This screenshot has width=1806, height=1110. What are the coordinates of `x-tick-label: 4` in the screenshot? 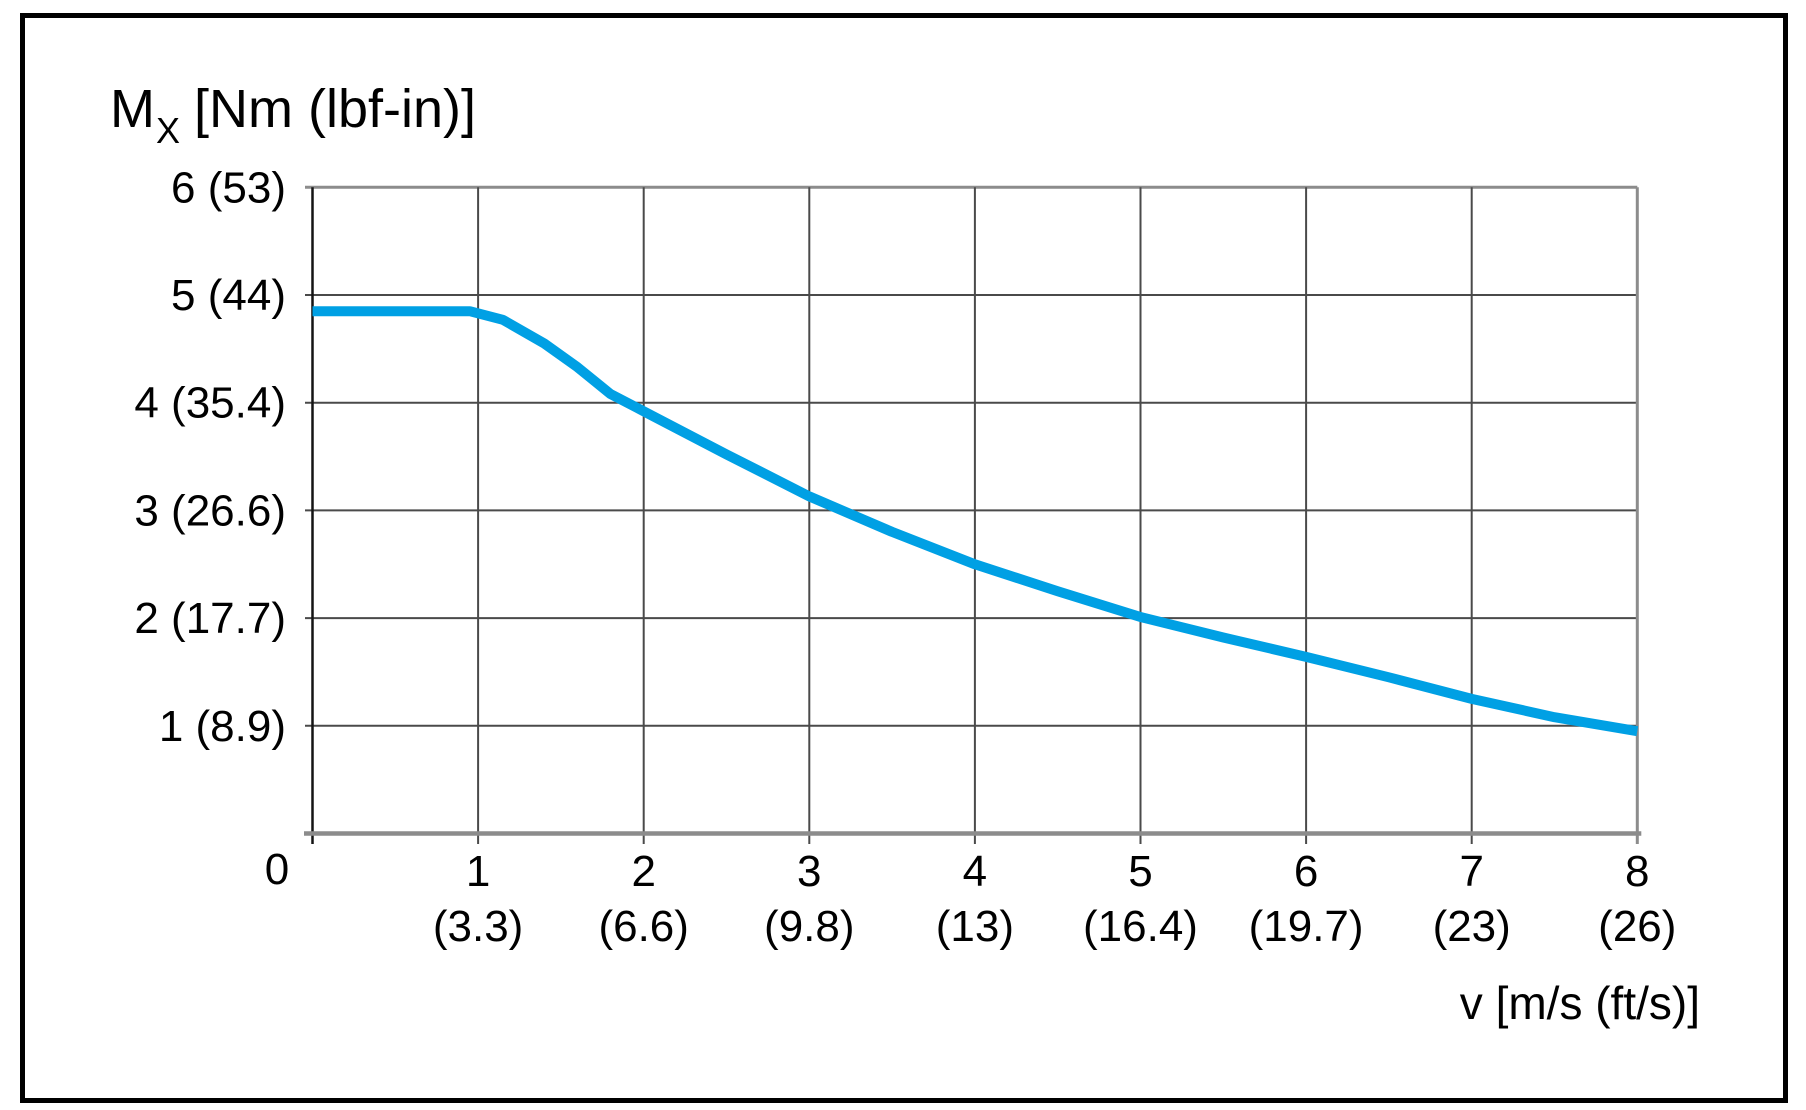 It's located at (975, 871).